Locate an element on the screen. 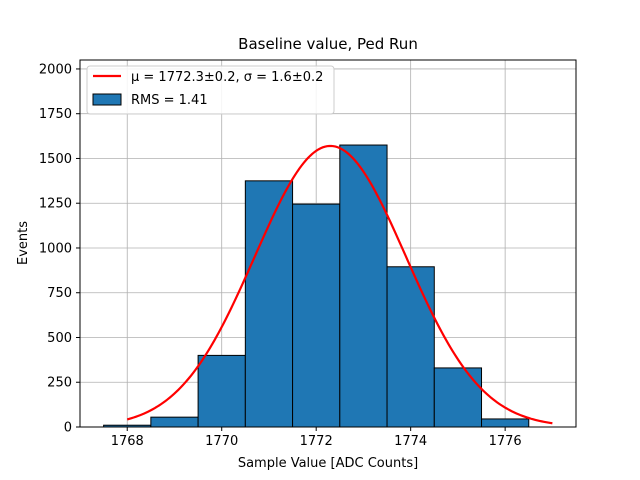 This screenshot has width=640, height=480. y-tick-label: 1750 is located at coordinates (55, 114).